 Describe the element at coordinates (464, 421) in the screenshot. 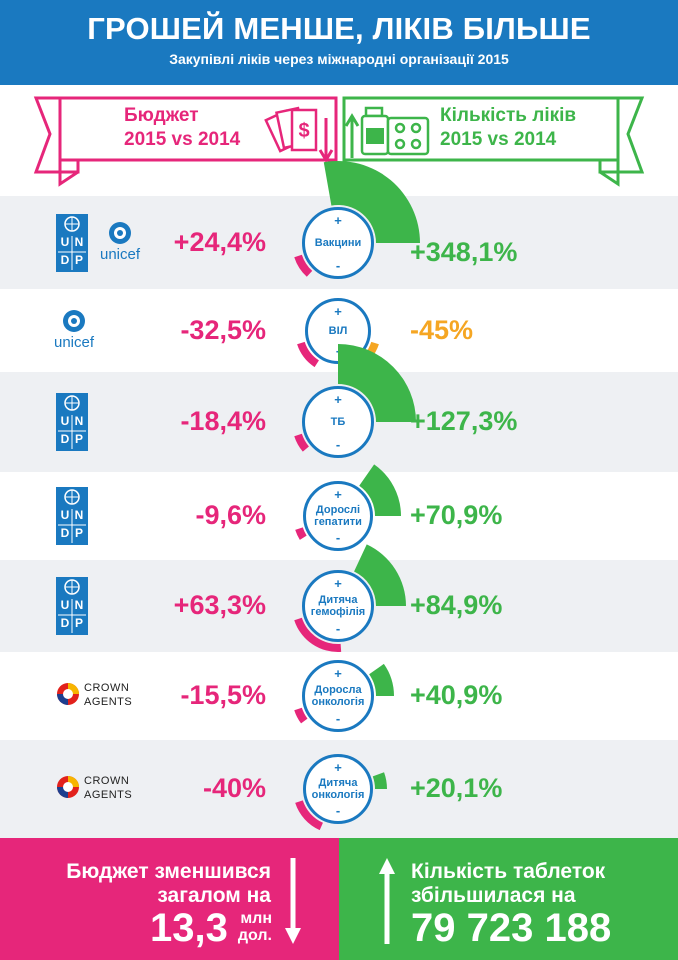

I see `quantity-change: +127,3%` at that location.